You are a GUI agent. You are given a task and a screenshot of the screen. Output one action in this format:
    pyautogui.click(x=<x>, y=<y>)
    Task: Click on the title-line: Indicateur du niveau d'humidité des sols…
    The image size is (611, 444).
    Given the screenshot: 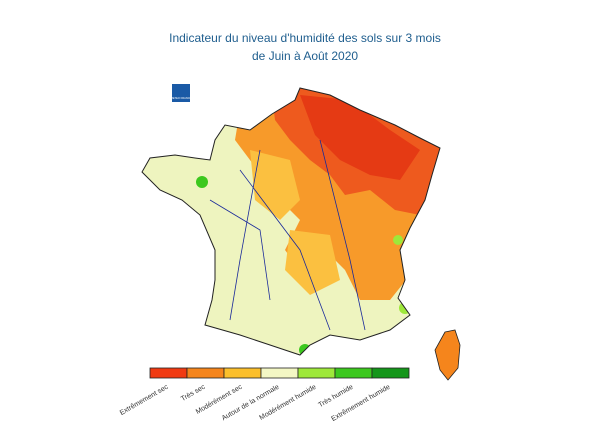 What is the action you would take?
    pyautogui.click(x=305, y=38)
    